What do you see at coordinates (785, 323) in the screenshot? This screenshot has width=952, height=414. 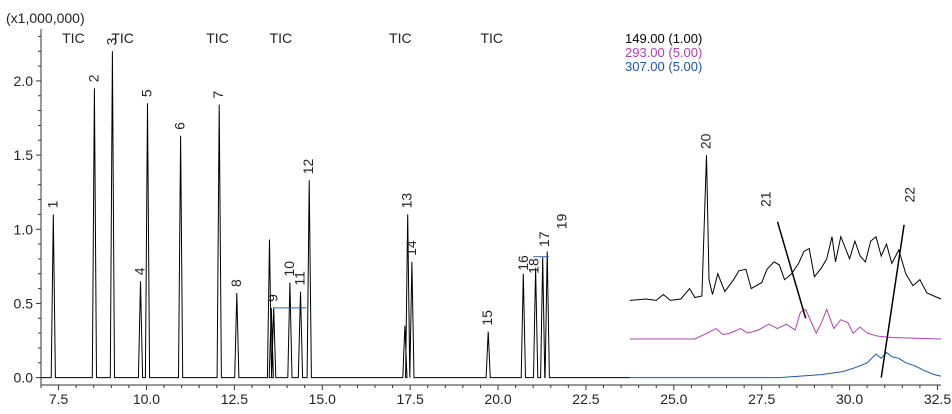 I see `ion-trace-293.00` at bounding box center [785, 323].